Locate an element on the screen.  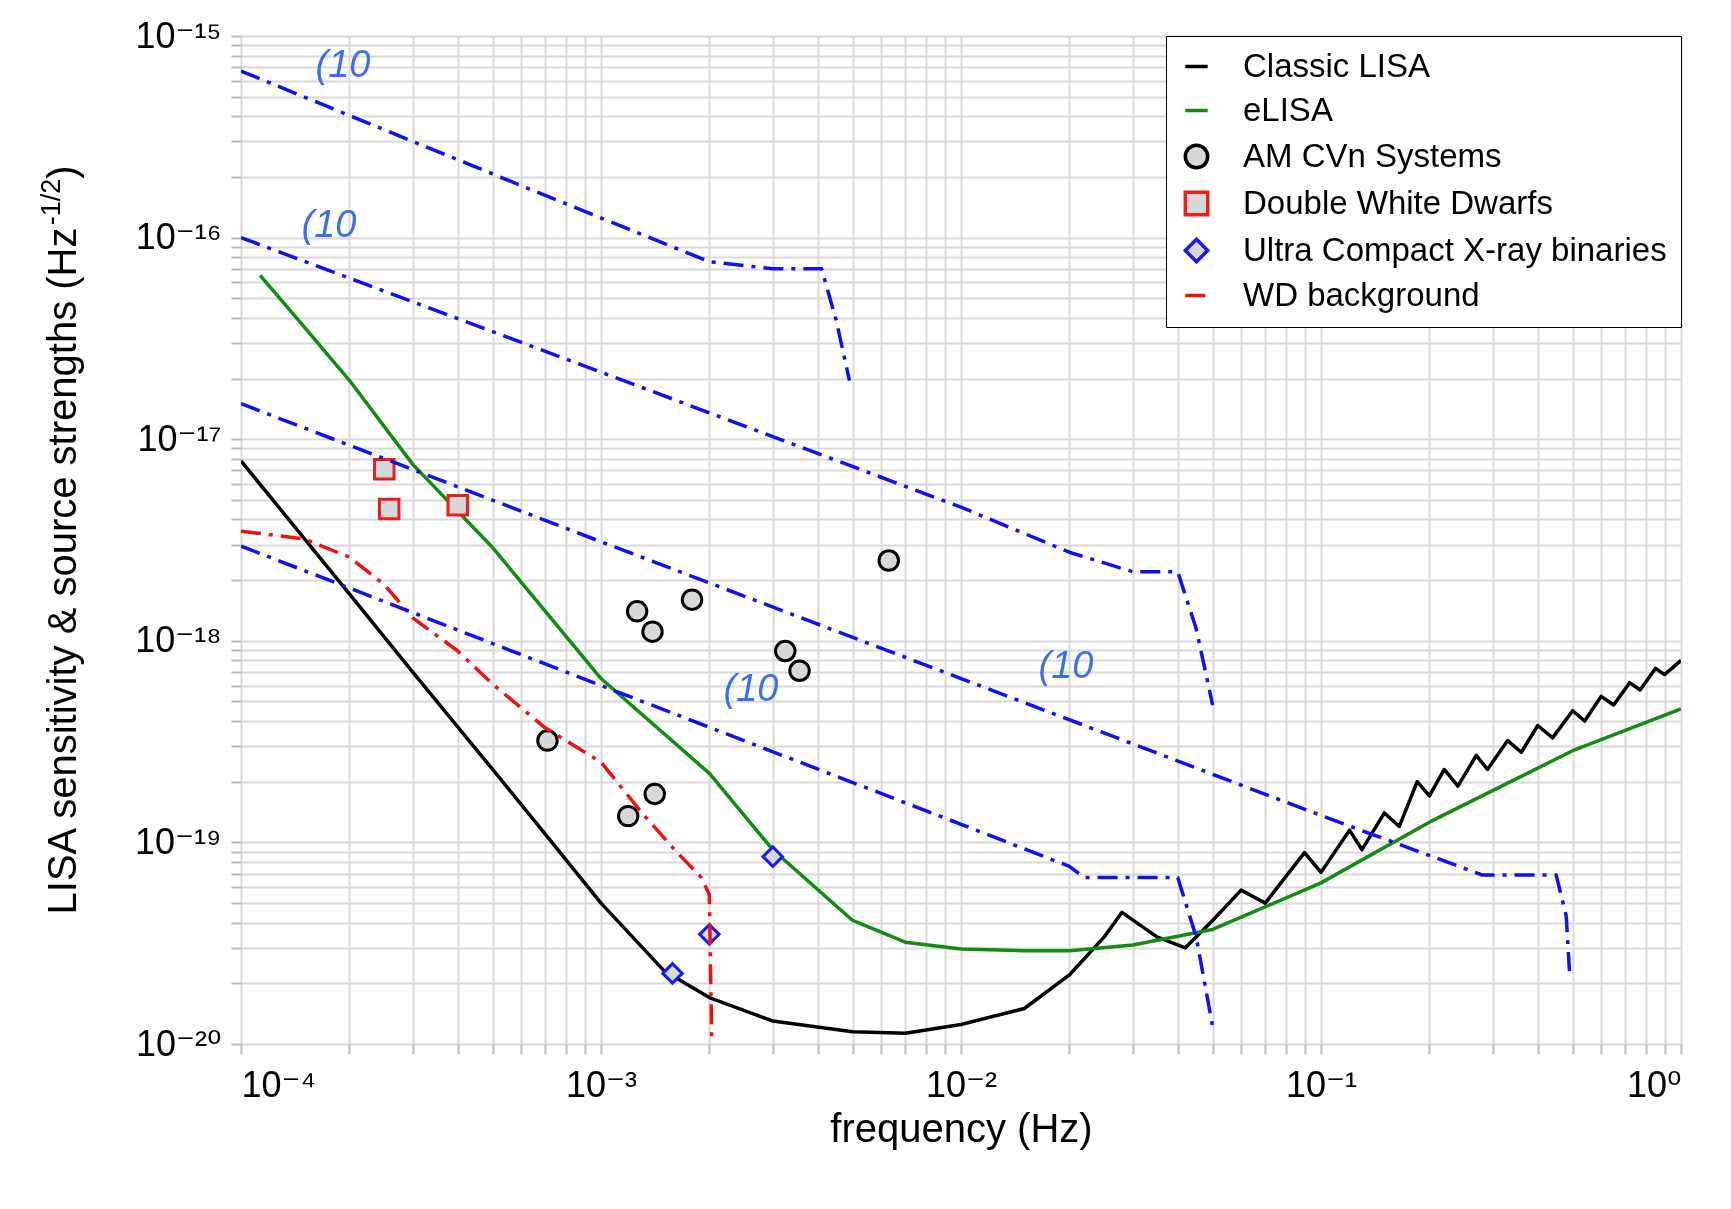
legend-label: Ultra Compact X-ray binaries is located at coordinates (1455, 249).